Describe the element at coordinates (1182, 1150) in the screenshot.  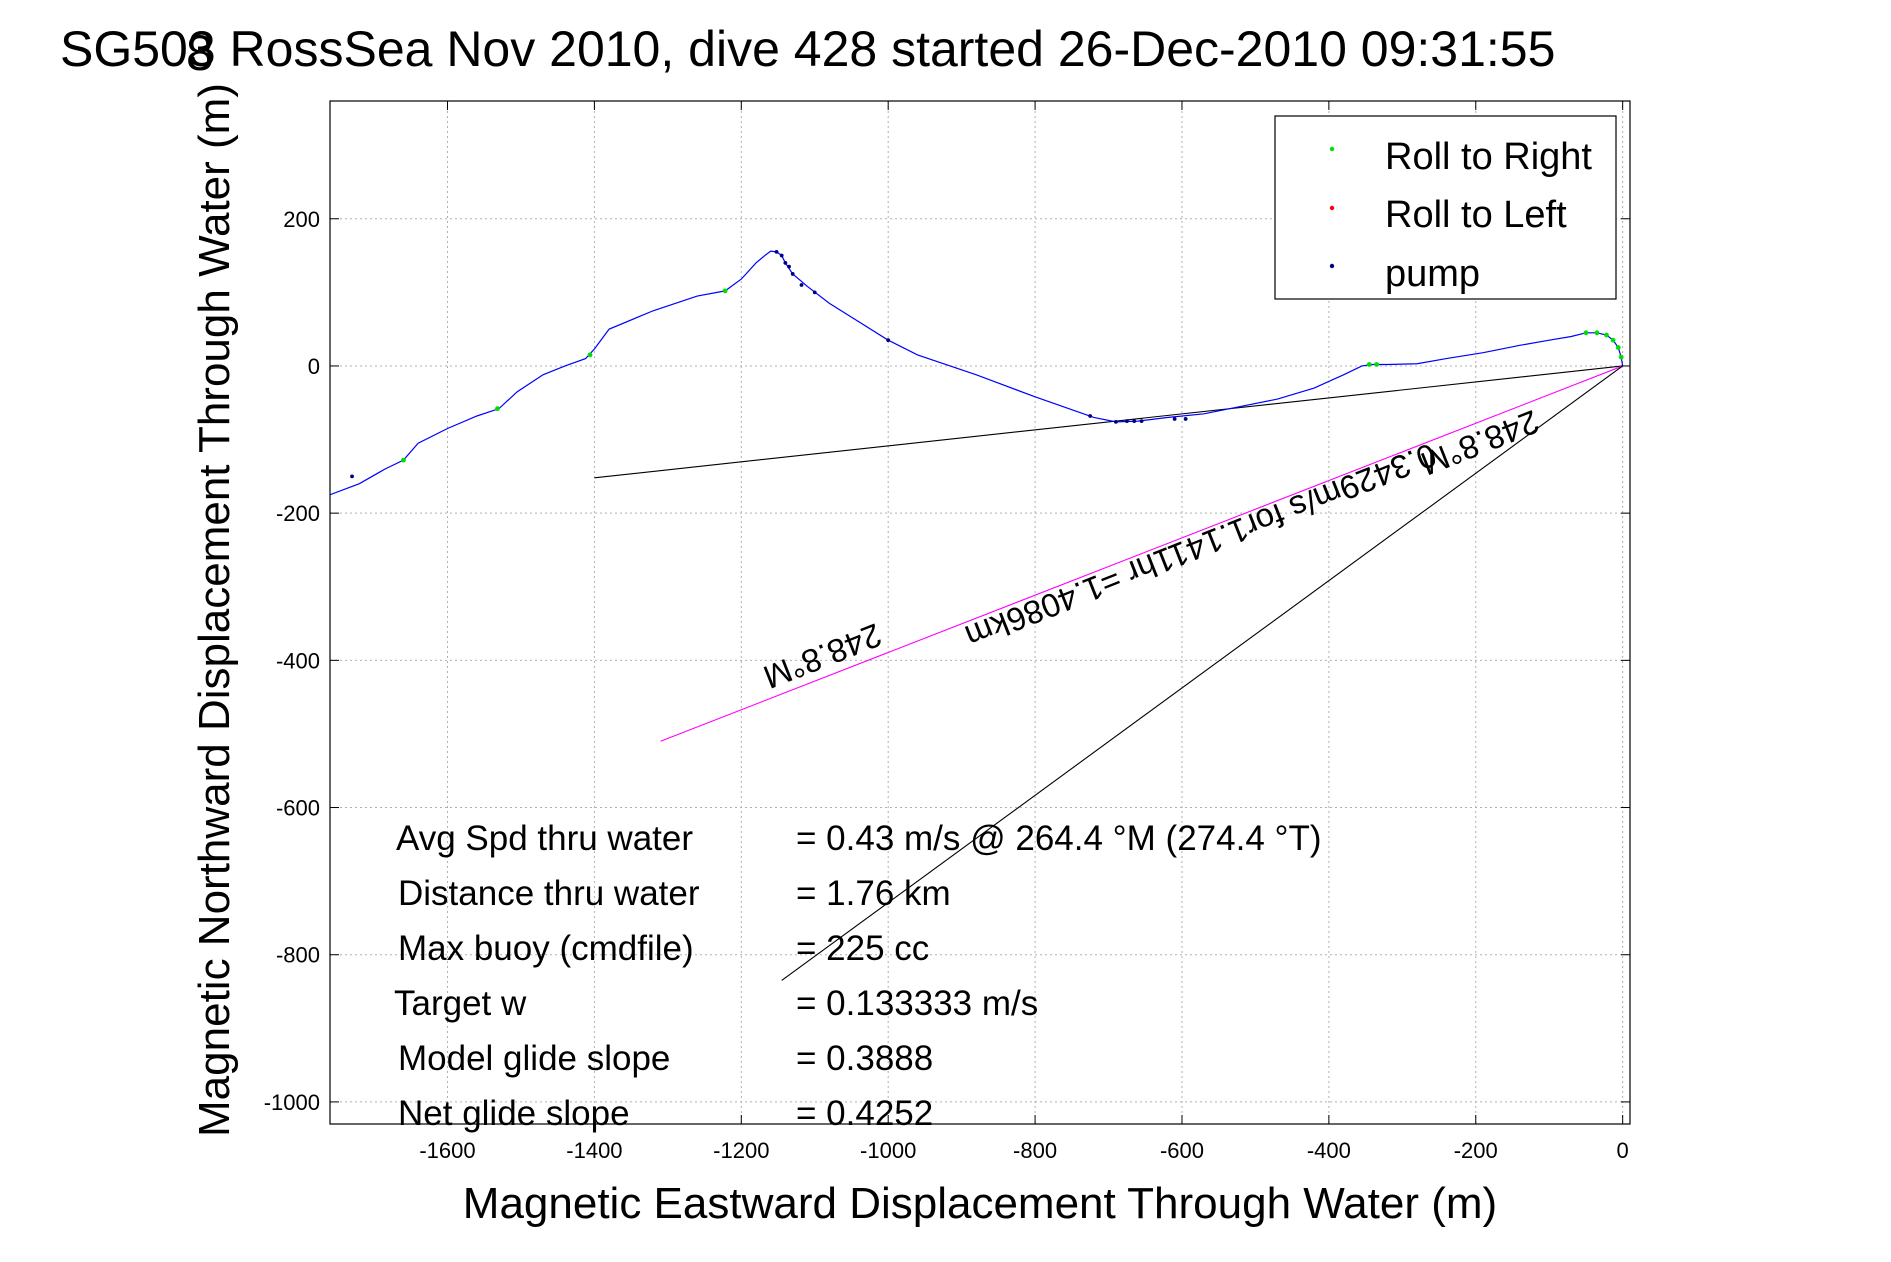
I see `x-tick-label: -600` at that location.